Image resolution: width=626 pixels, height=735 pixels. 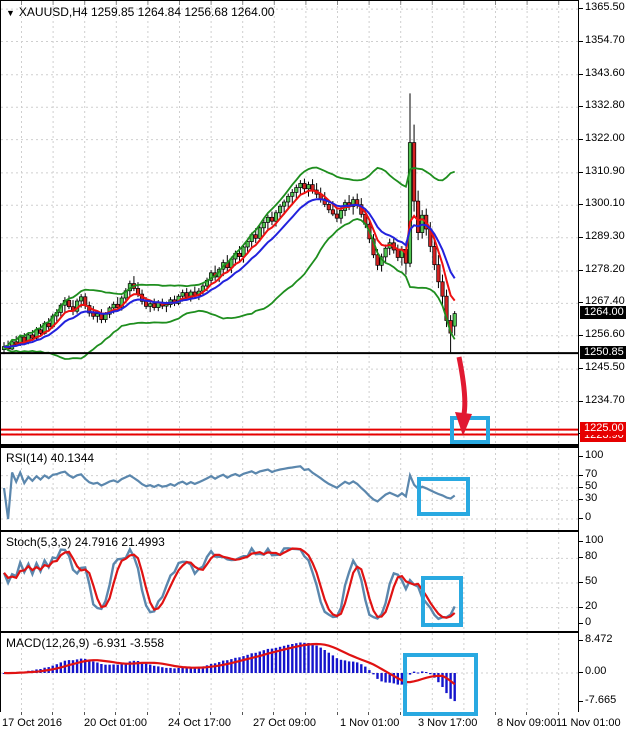 What do you see at coordinates (599, 638) in the screenshot?
I see `macd-tick-label: 8.472` at bounding box center [599, 638].